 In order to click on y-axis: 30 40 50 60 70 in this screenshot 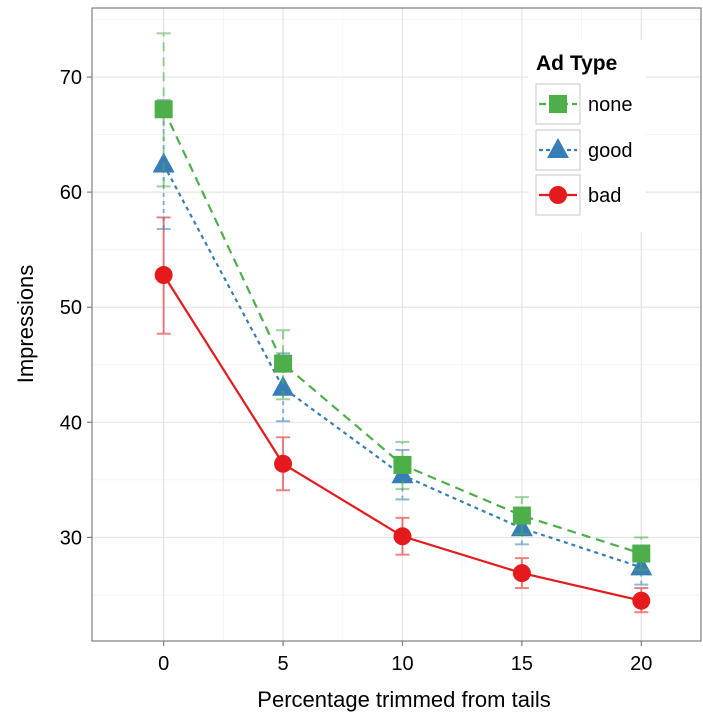, I will do `click(76, 308)`.